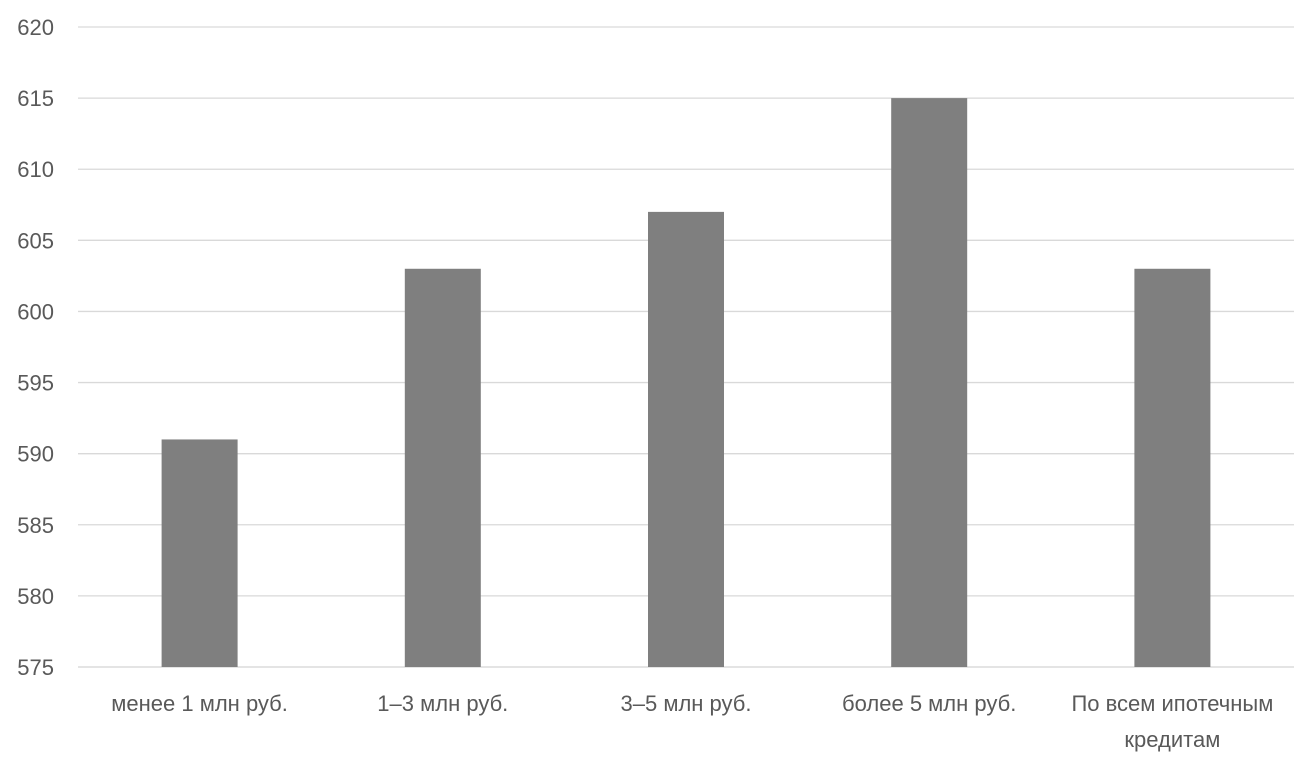 The width and height of the screenshot is (1316, 764). I want to click on y-axis-tick-labels: 575 580 585 590 595 600 605 610 615 620, so click(35, 347).